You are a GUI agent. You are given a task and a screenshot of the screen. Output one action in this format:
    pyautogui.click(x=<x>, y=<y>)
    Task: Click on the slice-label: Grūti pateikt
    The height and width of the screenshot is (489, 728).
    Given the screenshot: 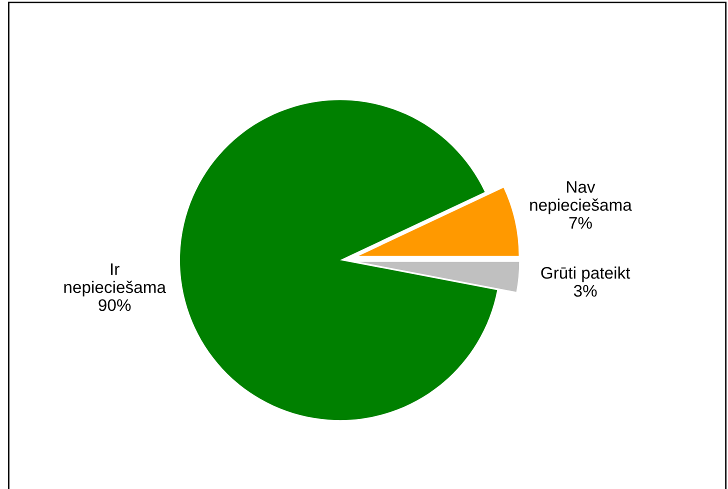 What is the action you would take?
    pyautogui.click(x=585, y=274)
    